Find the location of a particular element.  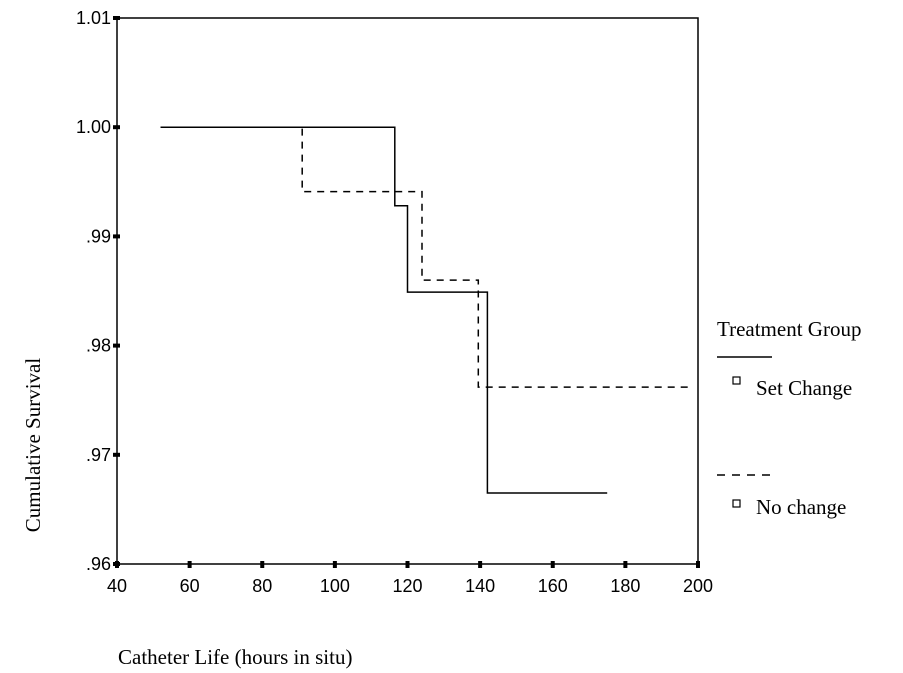

legend-marker-set-change is located at coordinates (736, 380).